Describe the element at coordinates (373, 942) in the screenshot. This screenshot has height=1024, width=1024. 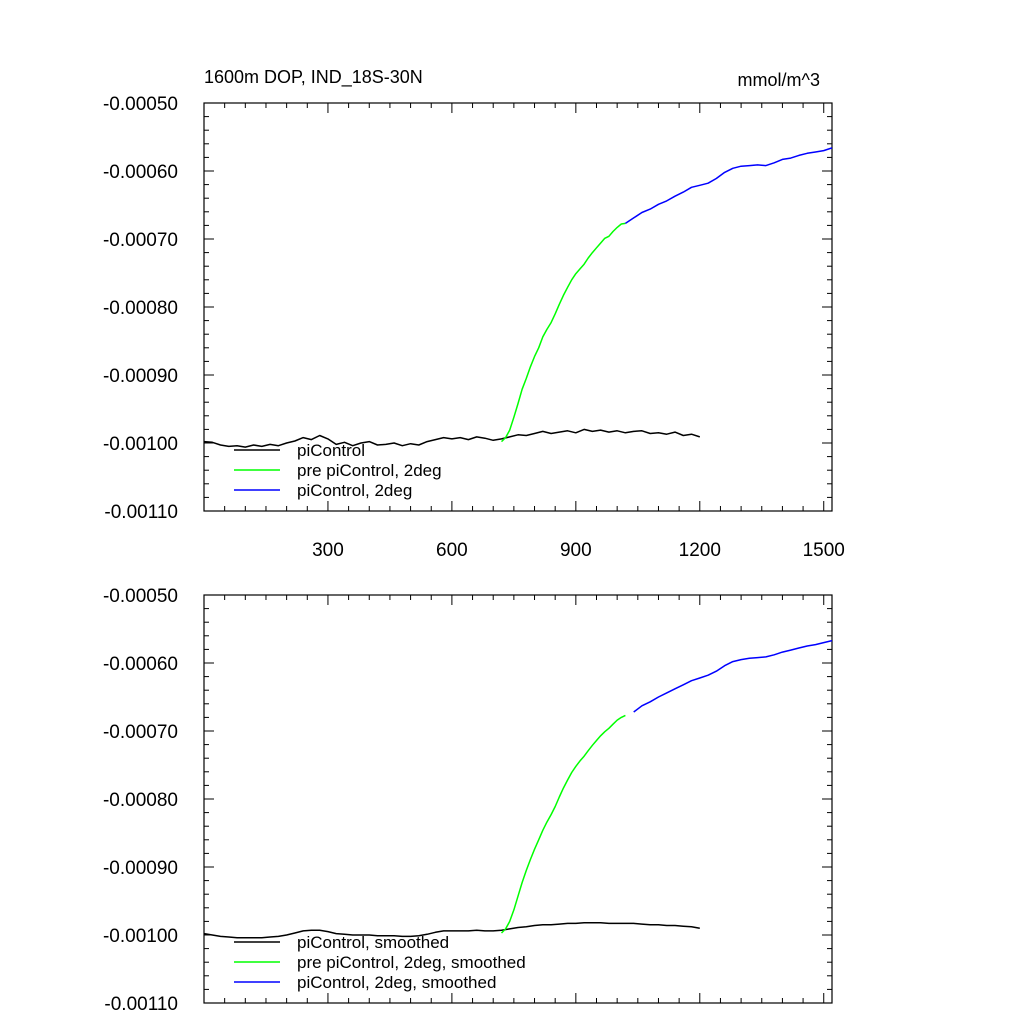
I see `legend-label: piControl, smoothed` at that location.